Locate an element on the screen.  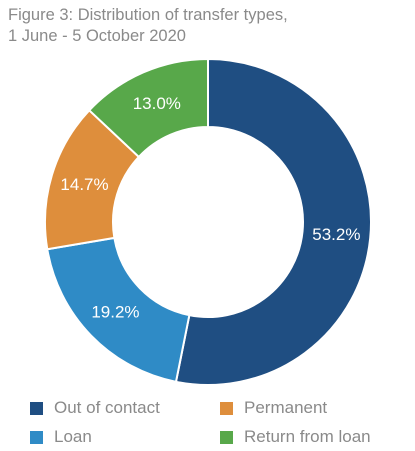
legend-label: Out of contact is located at coordinates (107, 407).